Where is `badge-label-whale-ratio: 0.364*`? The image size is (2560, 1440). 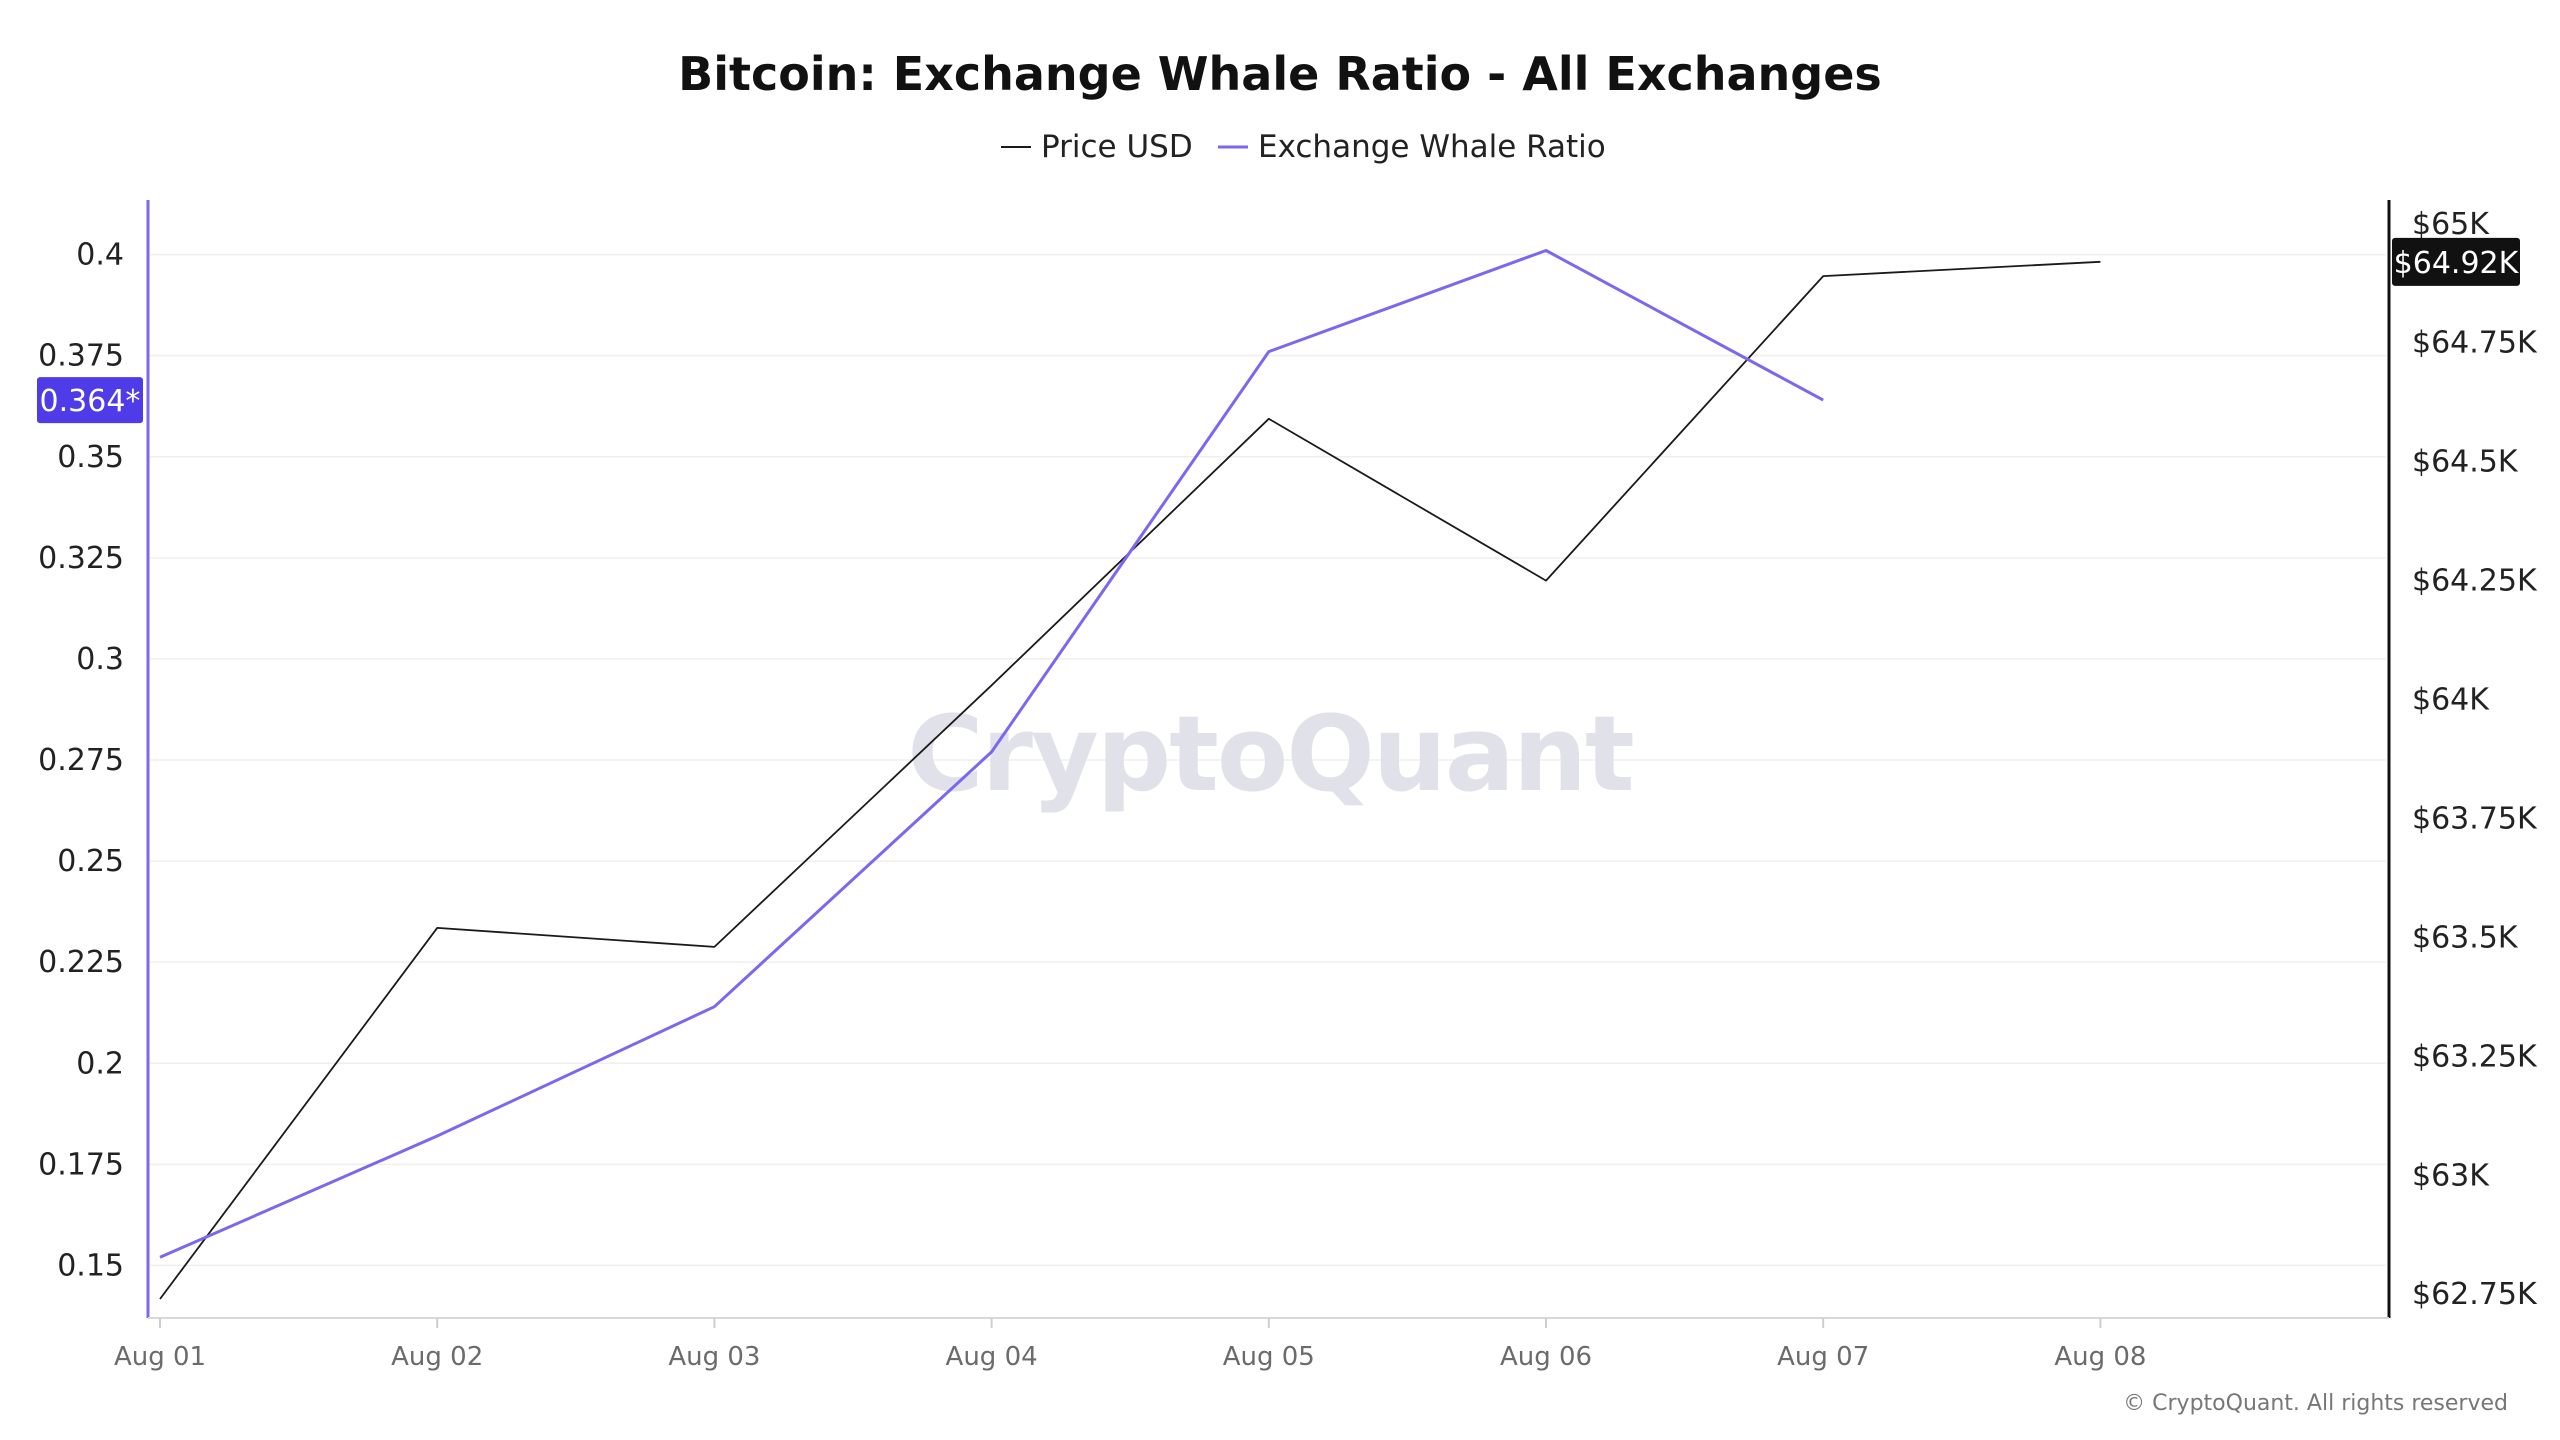
badge-label-whale-ratio: 0.364* is located at coordinates (90, 401).